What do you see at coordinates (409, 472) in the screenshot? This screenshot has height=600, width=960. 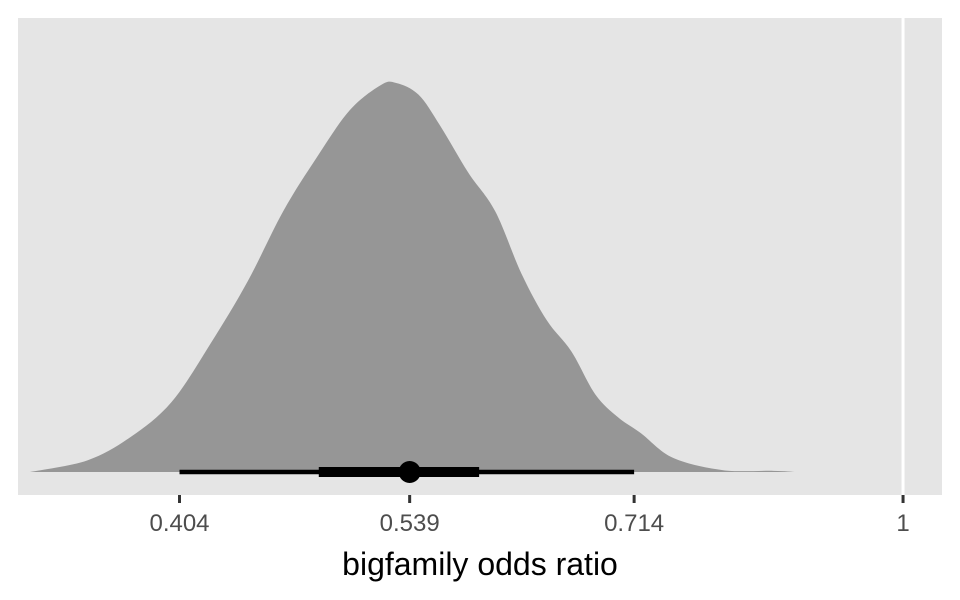 I see `point-estimate` at bounding box center [409, 472].